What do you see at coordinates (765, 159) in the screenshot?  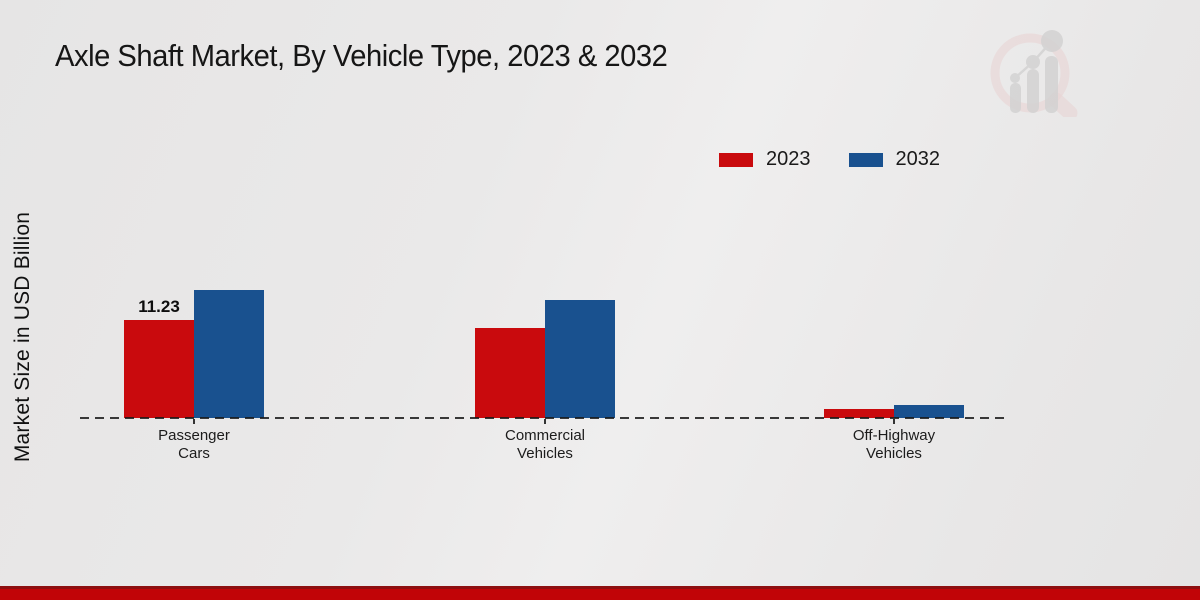 I see `legend-item-2023: 2023` at bounding box center [765, 159].